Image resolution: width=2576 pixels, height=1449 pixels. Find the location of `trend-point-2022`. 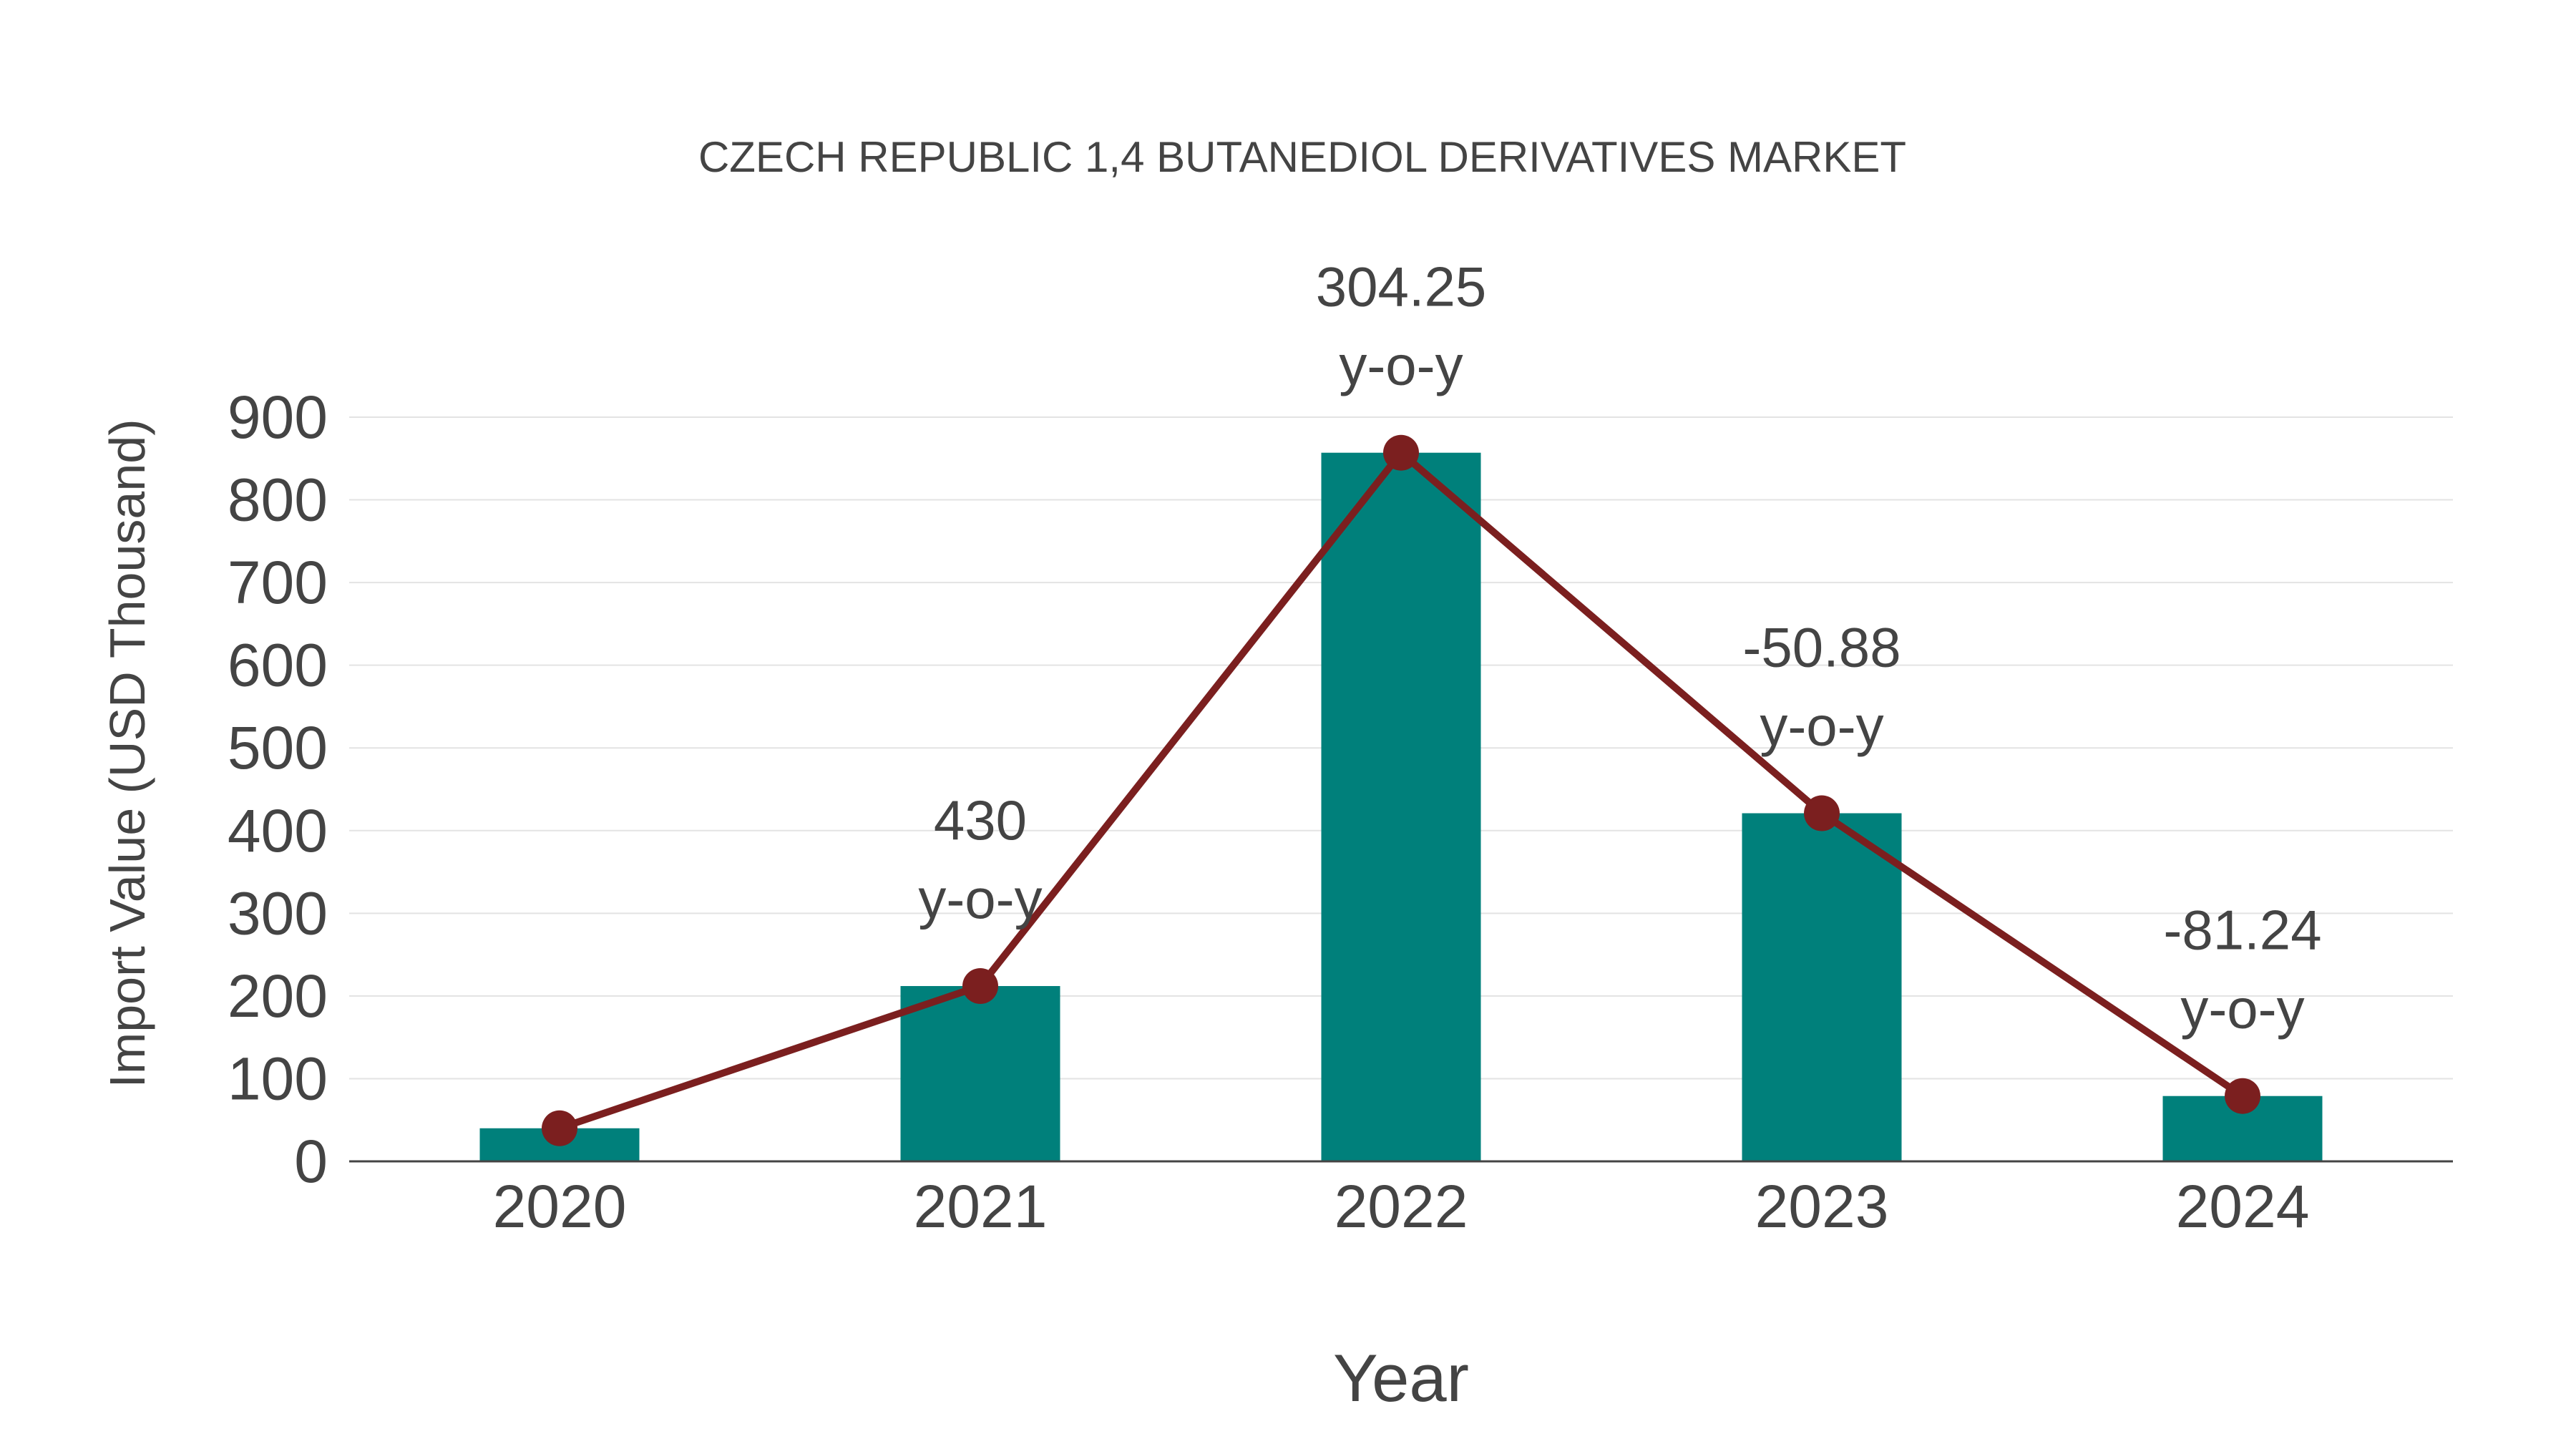

trend-point-2022 is located at coordinates (1401, 452).